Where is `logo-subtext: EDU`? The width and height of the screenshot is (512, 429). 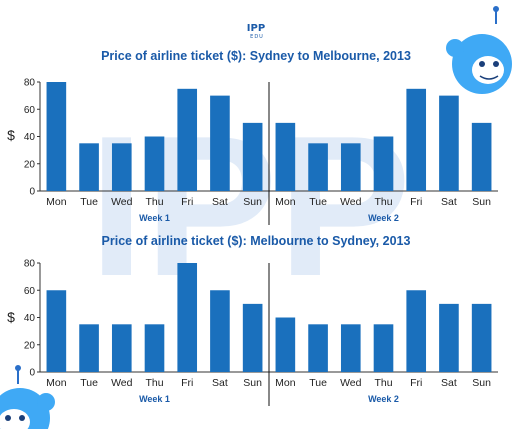 logo-subtext: EDU is located at coordinates (257, 37).